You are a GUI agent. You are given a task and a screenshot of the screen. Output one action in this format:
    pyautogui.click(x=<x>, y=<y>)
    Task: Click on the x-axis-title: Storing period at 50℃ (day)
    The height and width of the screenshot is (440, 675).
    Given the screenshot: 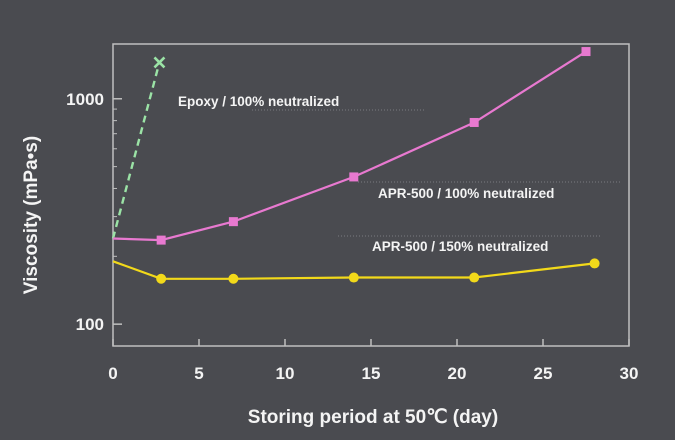 What is the action you would take?
    pyautogui.click(x=373, y=417)
    